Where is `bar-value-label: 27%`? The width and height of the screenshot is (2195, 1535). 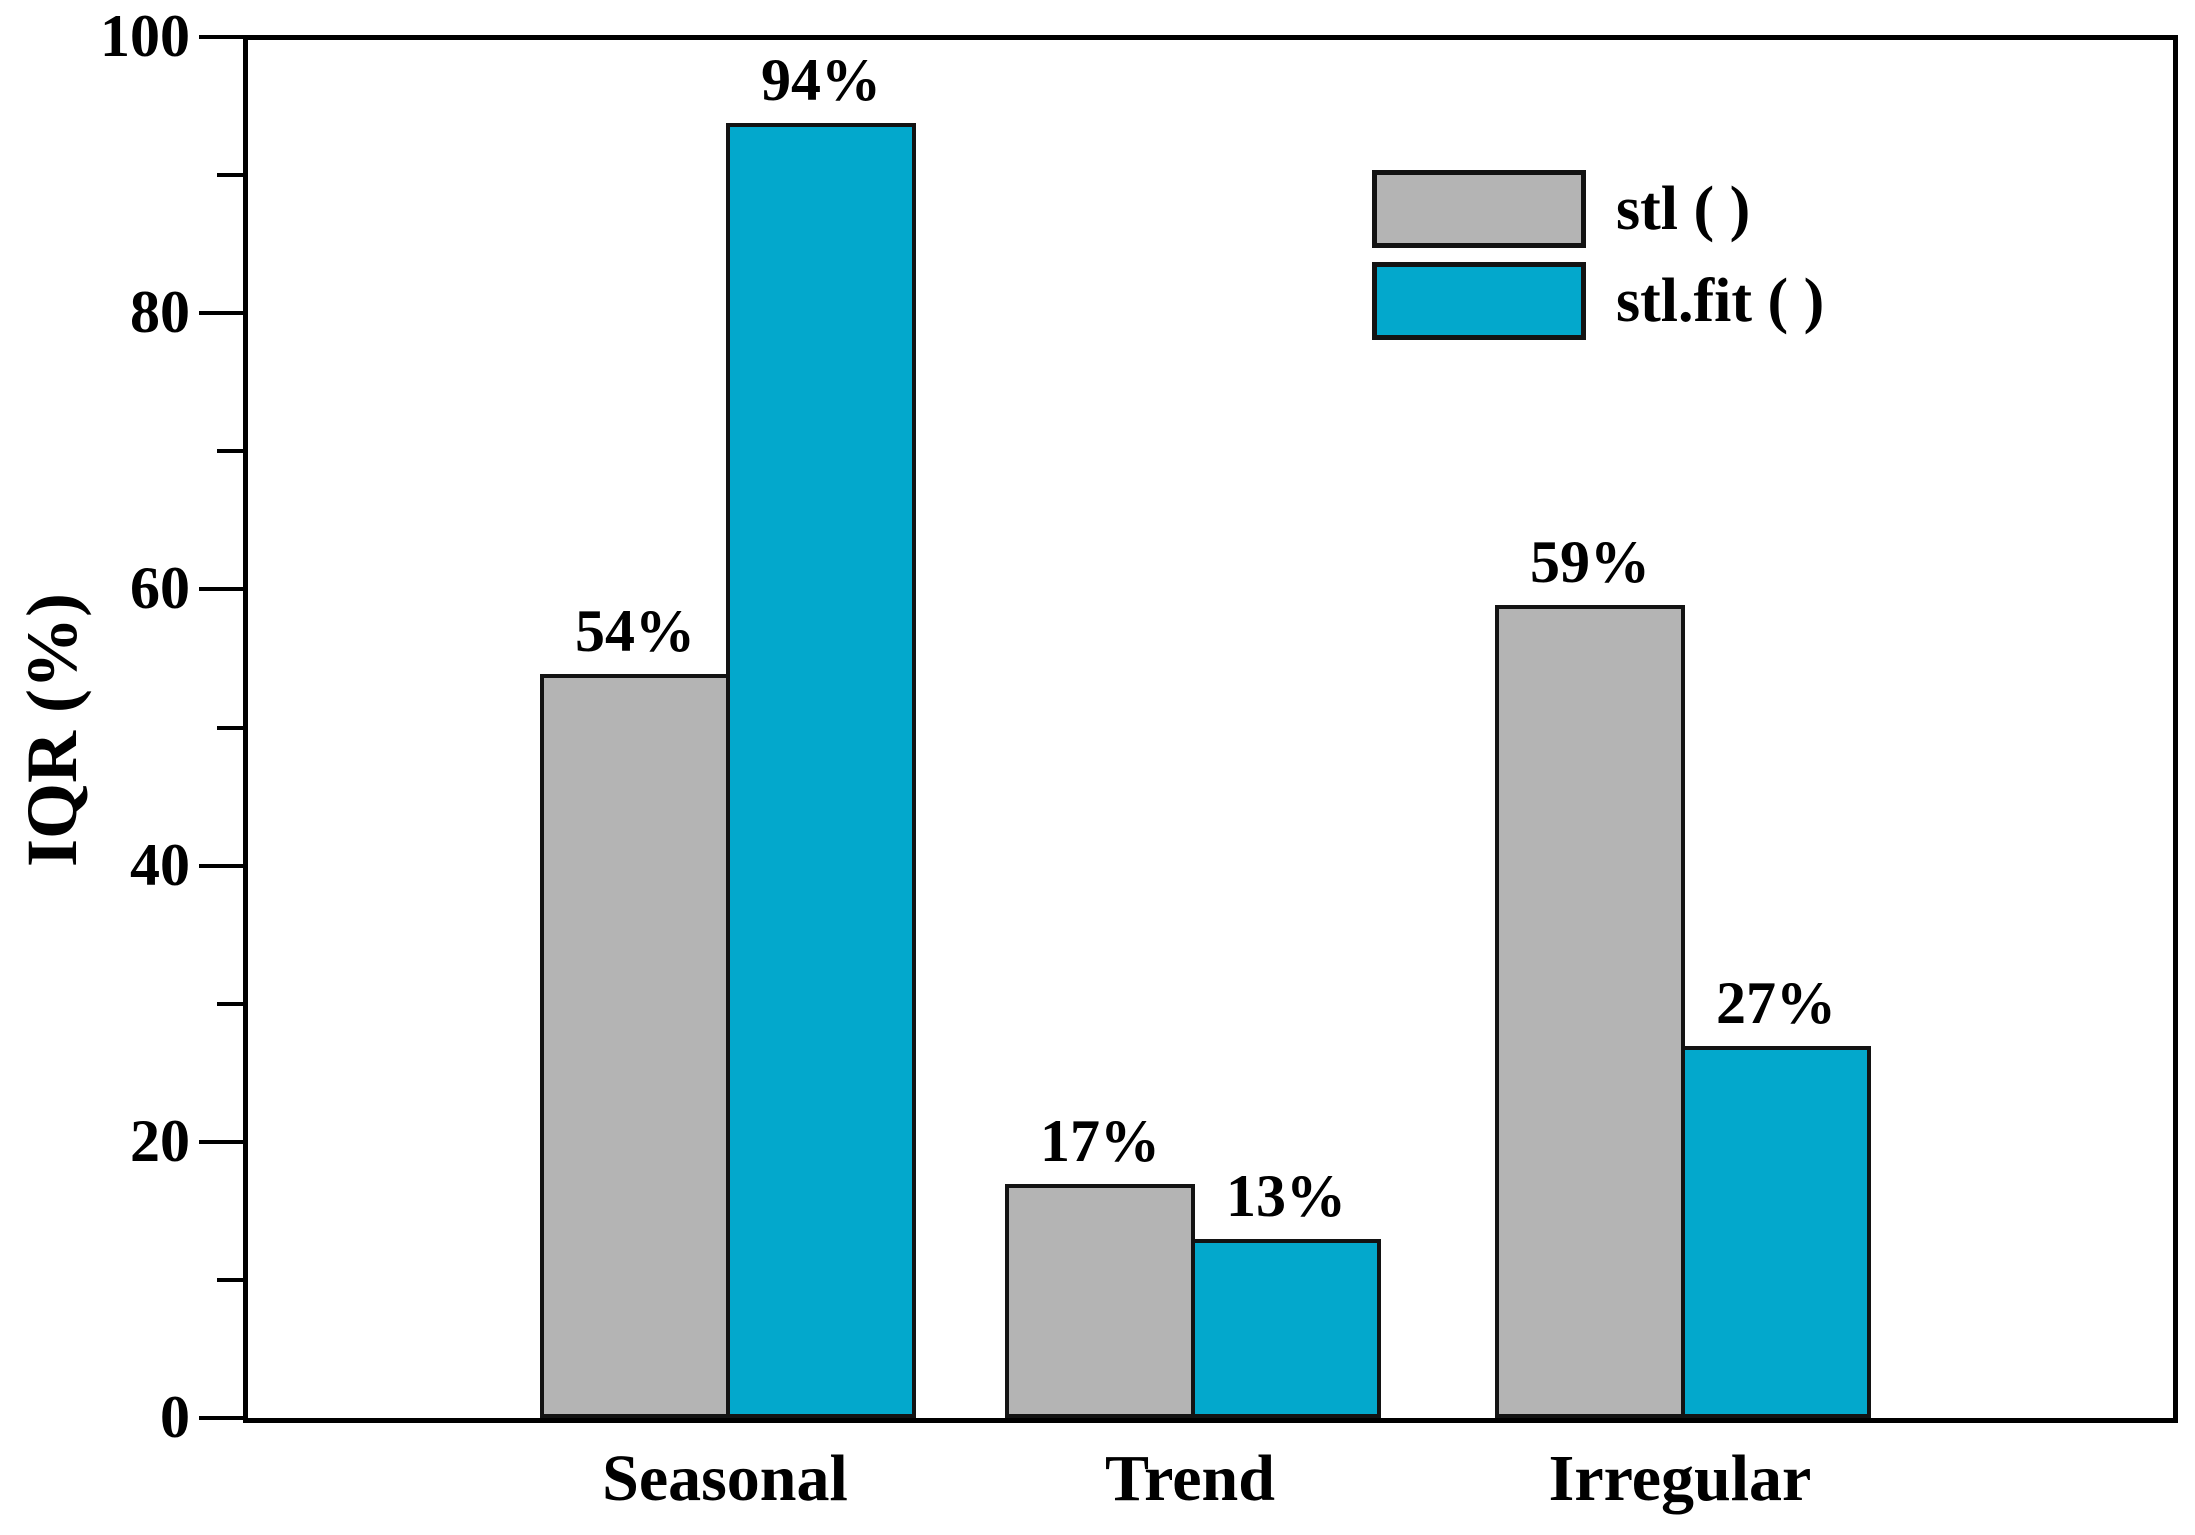 bar-value-label: 27% is located at coordinates (1776, 1003).